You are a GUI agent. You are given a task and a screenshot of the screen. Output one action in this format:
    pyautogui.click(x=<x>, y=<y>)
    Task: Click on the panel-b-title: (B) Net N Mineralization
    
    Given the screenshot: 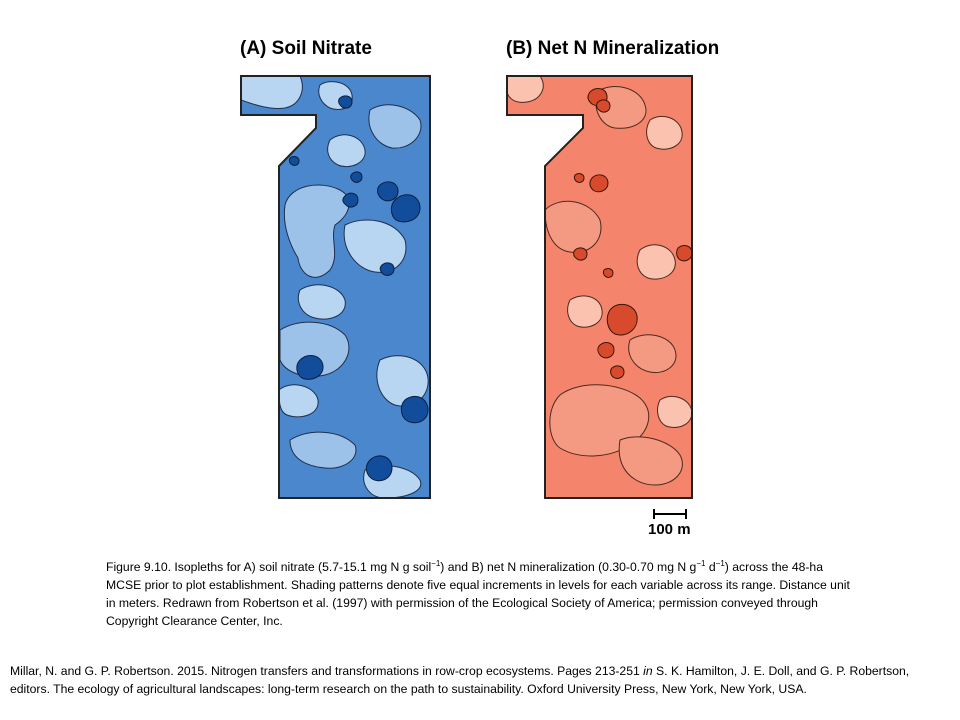 What is the action you would take?
    pyautogui.click(x=613, y=48)
    